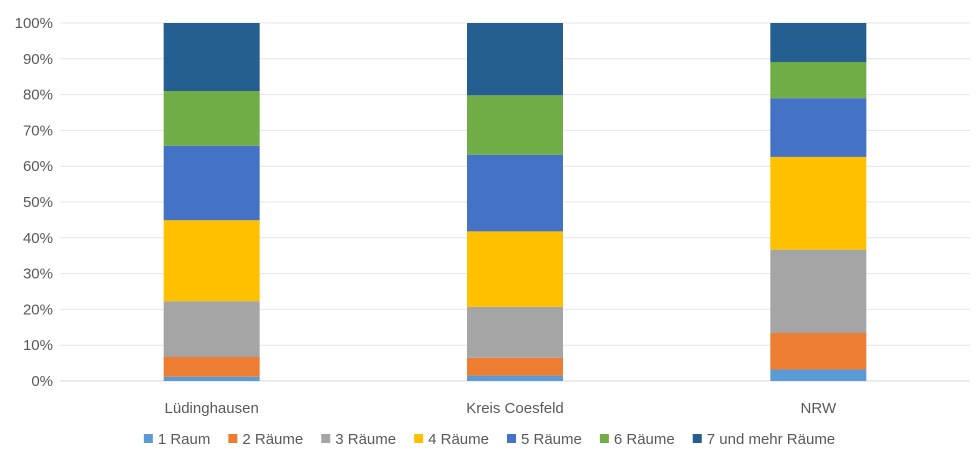 The height and width of the screenshot is (453, 979). I want to click on x-tick-label: NRW, so click(819, 408).